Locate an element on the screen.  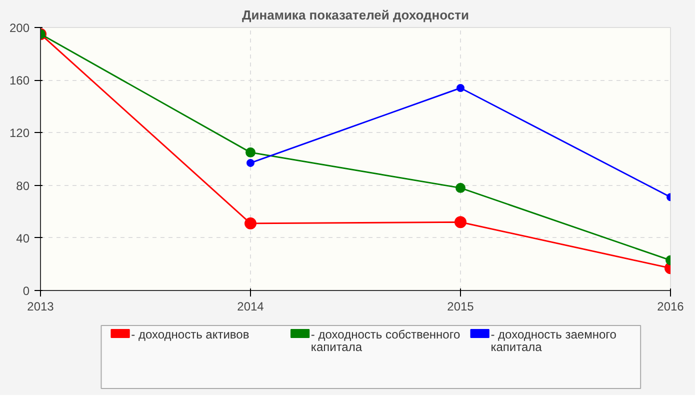
legend-label: - доходность активов is located at coordinates (190, 335).